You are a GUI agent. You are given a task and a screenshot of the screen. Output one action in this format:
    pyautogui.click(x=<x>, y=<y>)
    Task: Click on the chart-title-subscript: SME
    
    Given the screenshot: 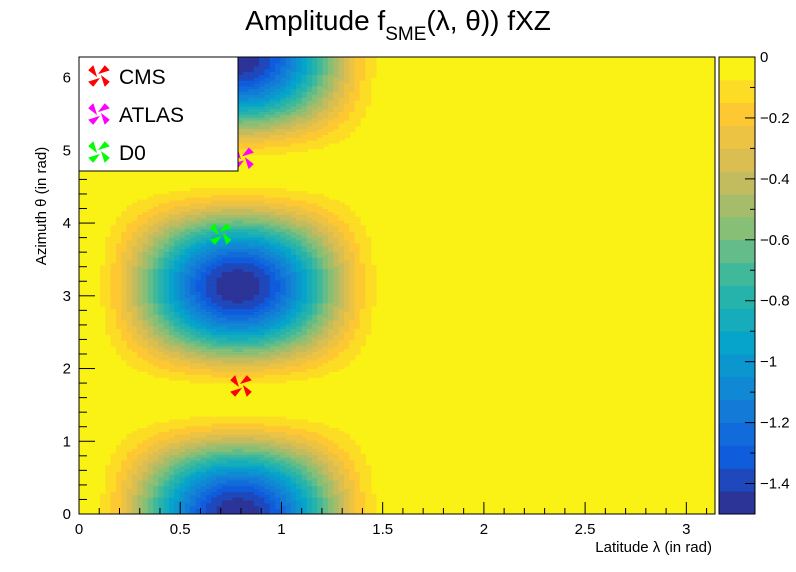 What is the action you would take?
    pyautogui.click(x=405, y=34)
    